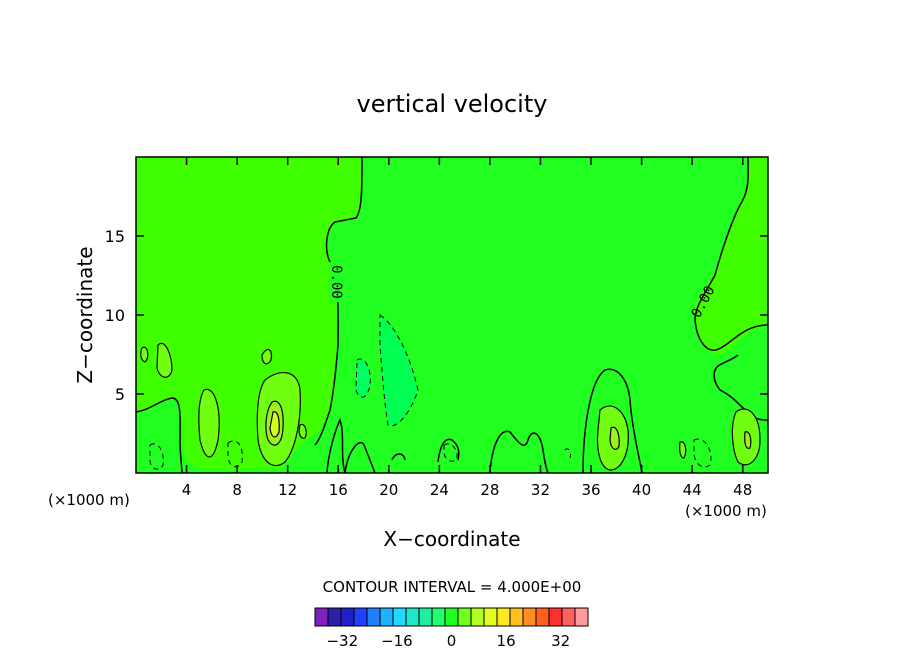 This screenshot has width=904, height=654. I want to click on contour-interval-text: CONTOUR INTERVAL = 4.000E+00, so click(452, 587).